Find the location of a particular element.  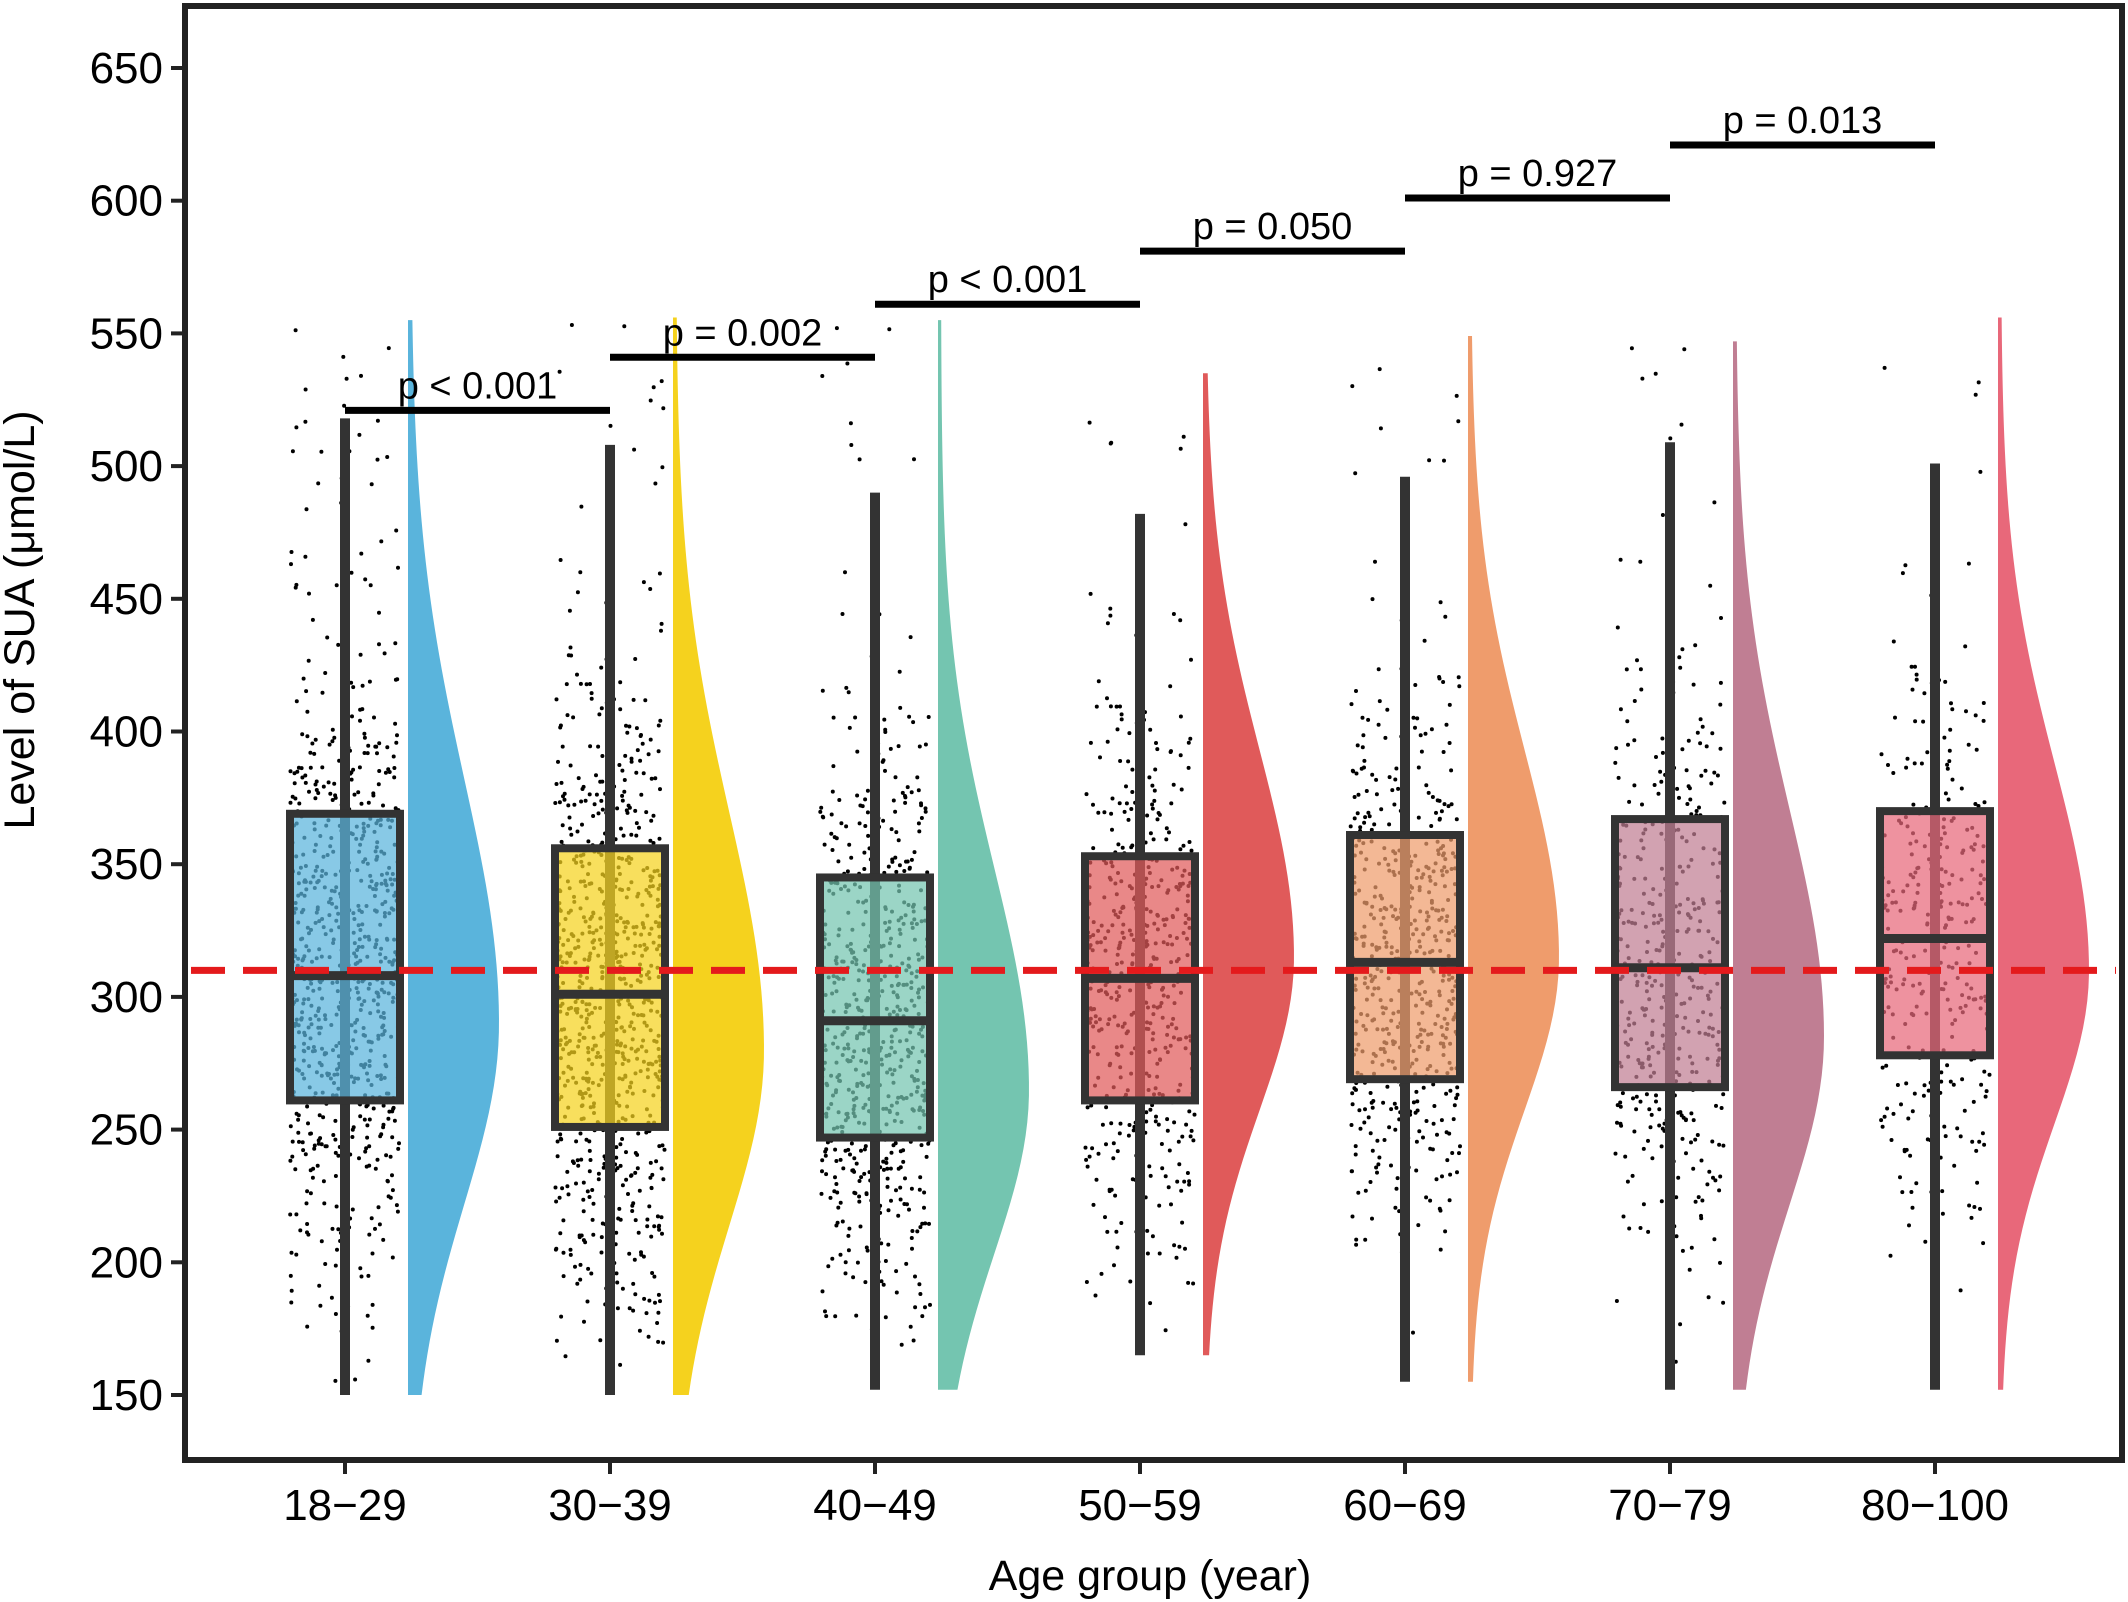

y-tick-label: 250 is located at coordinates (126, 1130).